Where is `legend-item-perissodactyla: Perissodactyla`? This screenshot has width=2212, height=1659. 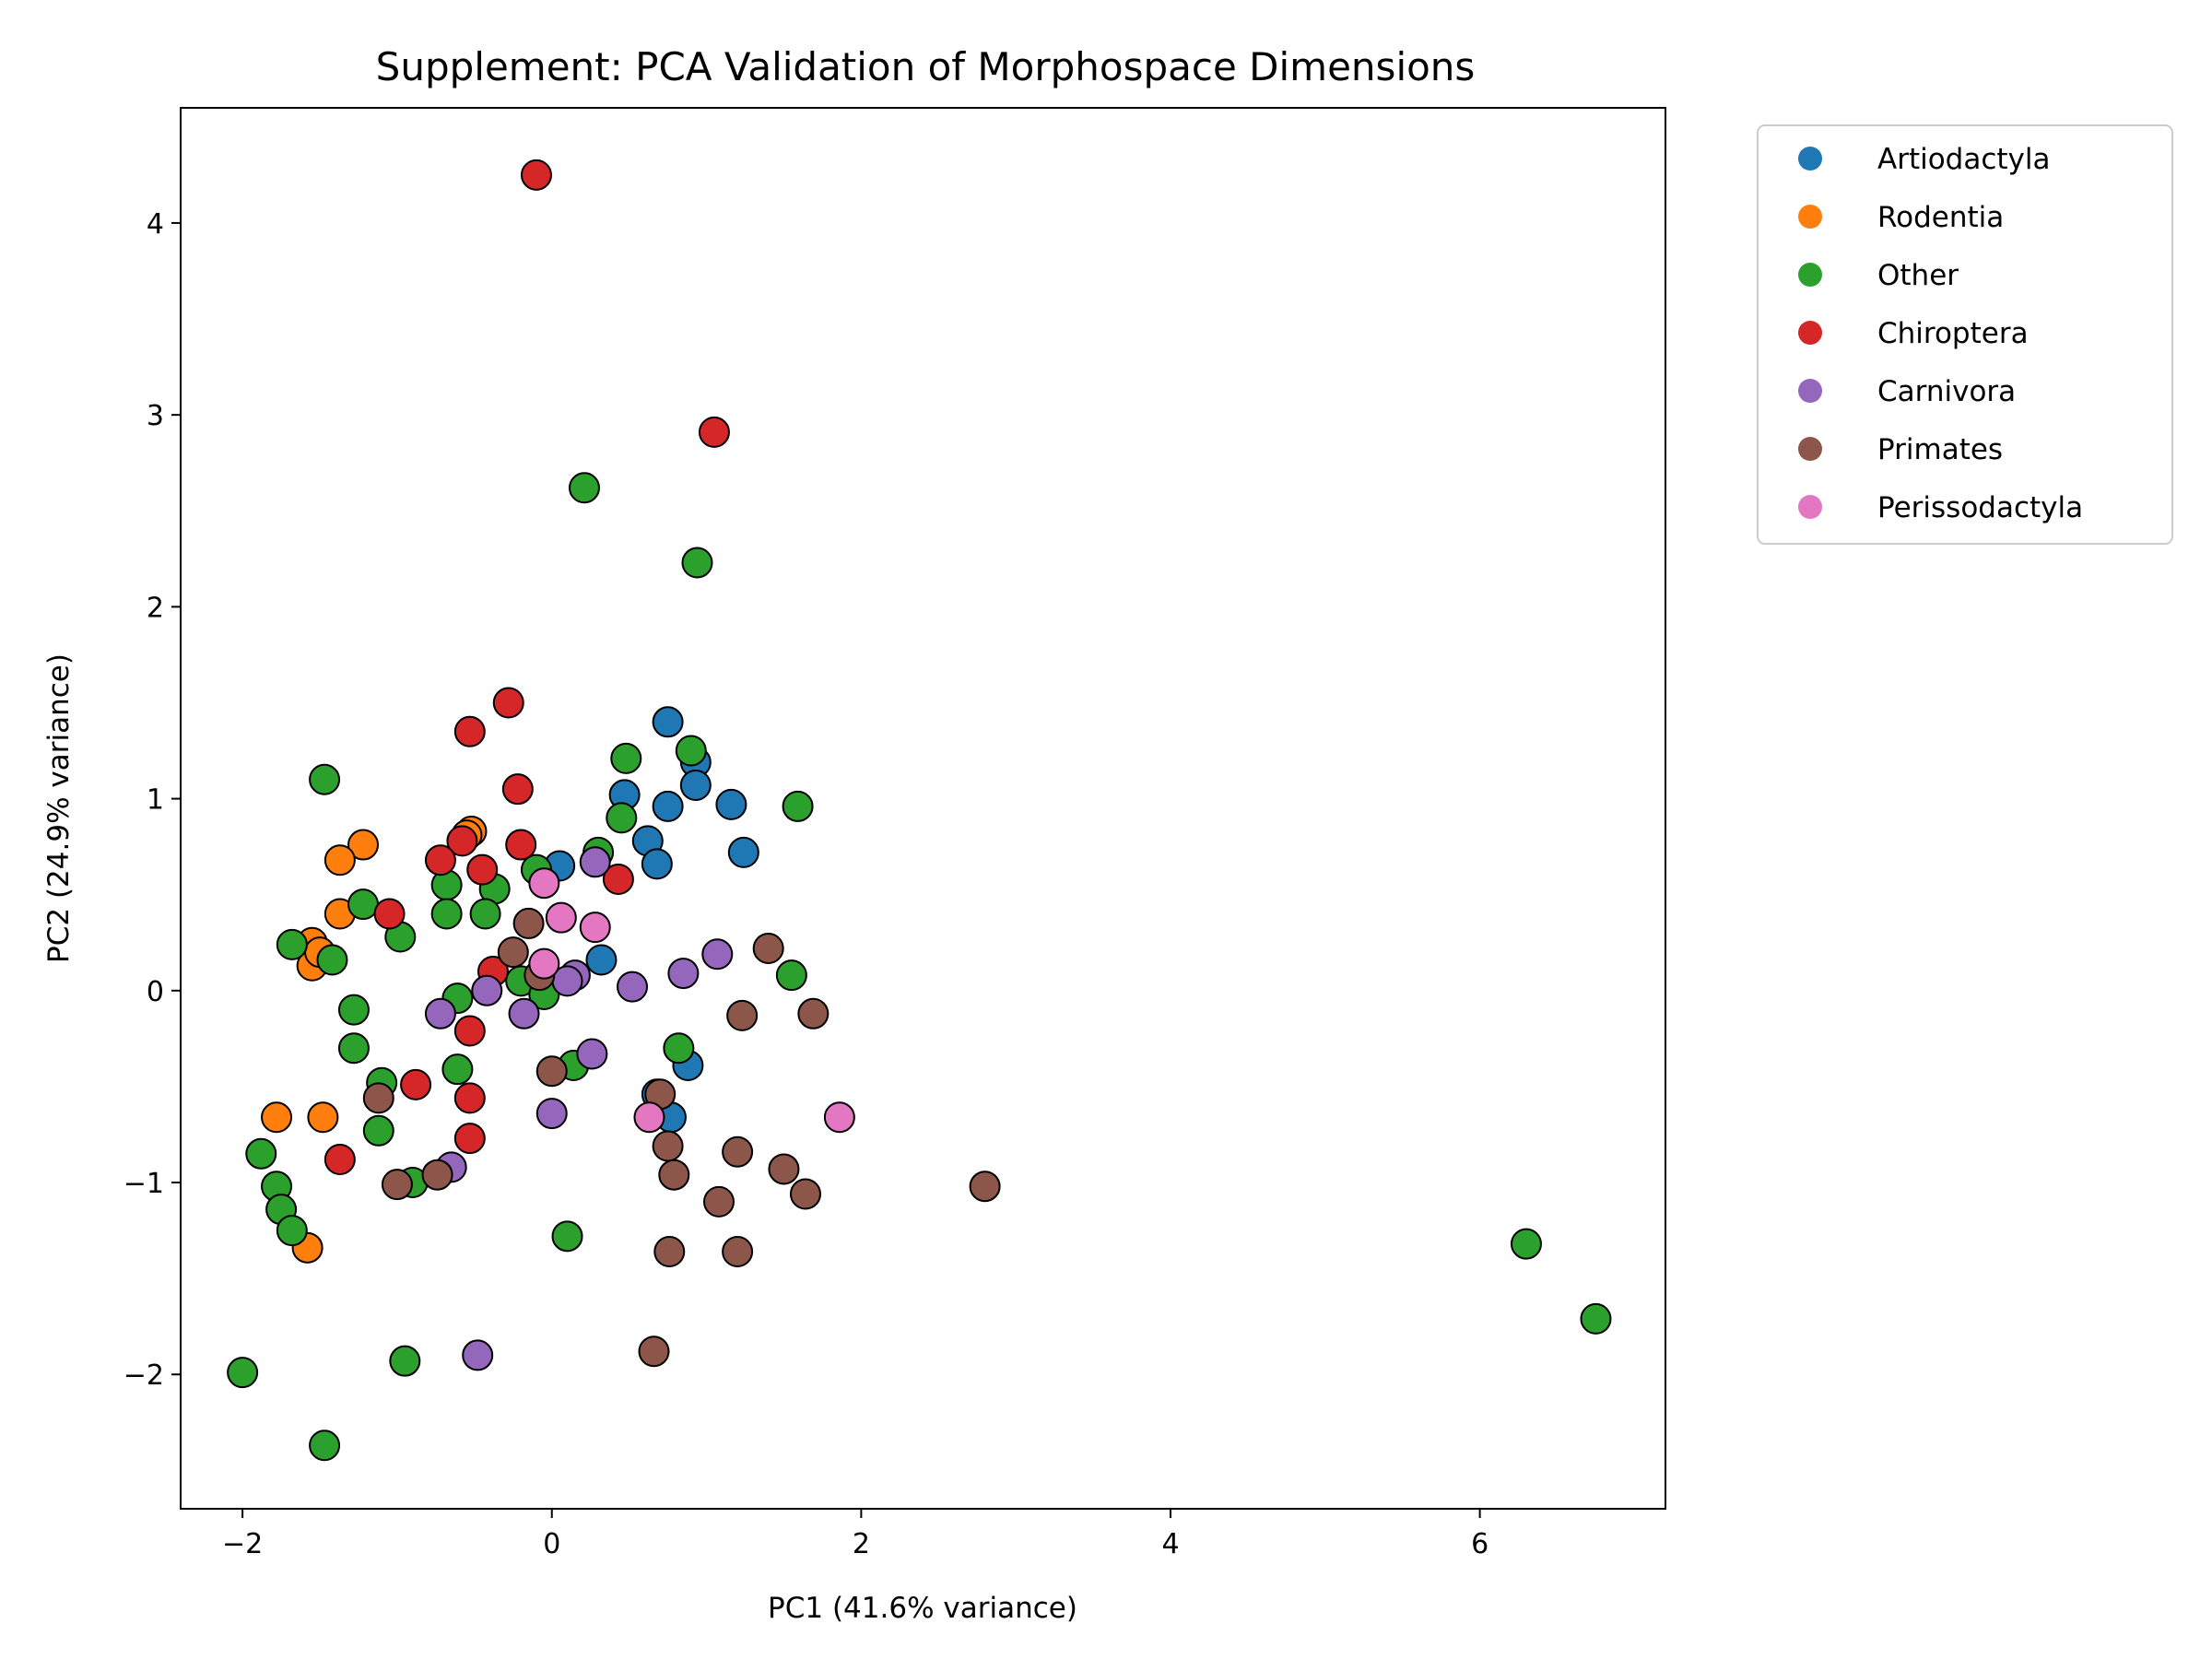 legend-item-perissodactyla: Perissodactyla is located at coordinates (1940, 507).